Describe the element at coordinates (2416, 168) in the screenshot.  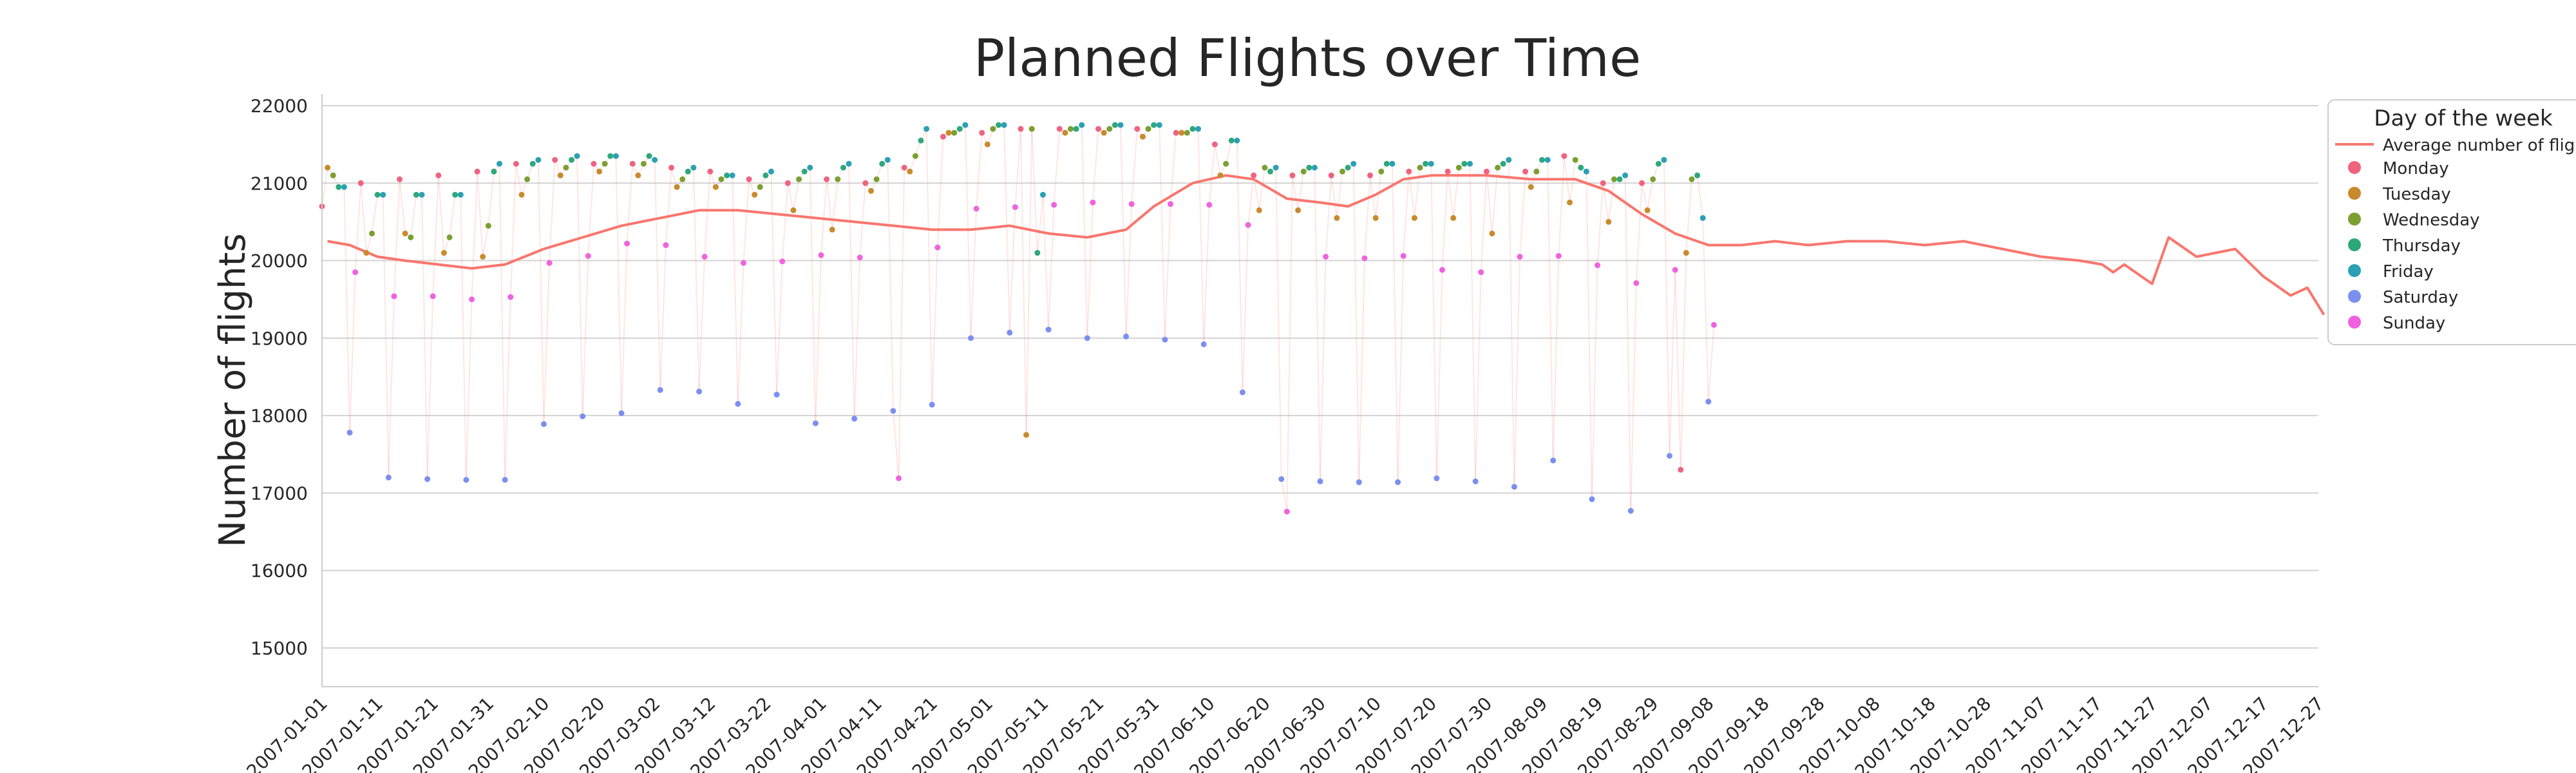
I see `legend-label-monday: Monday` at that location.